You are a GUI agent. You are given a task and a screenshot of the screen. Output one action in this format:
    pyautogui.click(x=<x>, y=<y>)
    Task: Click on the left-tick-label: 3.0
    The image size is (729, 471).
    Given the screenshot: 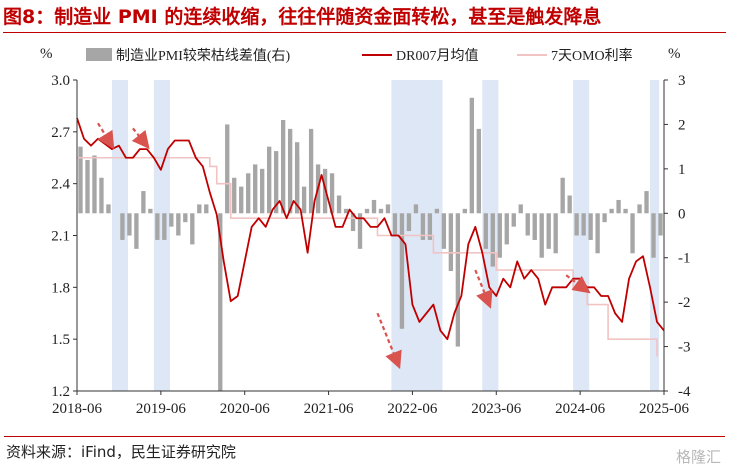 What is the action you would take?
    pyautogui.click(x=60, y=81)
    